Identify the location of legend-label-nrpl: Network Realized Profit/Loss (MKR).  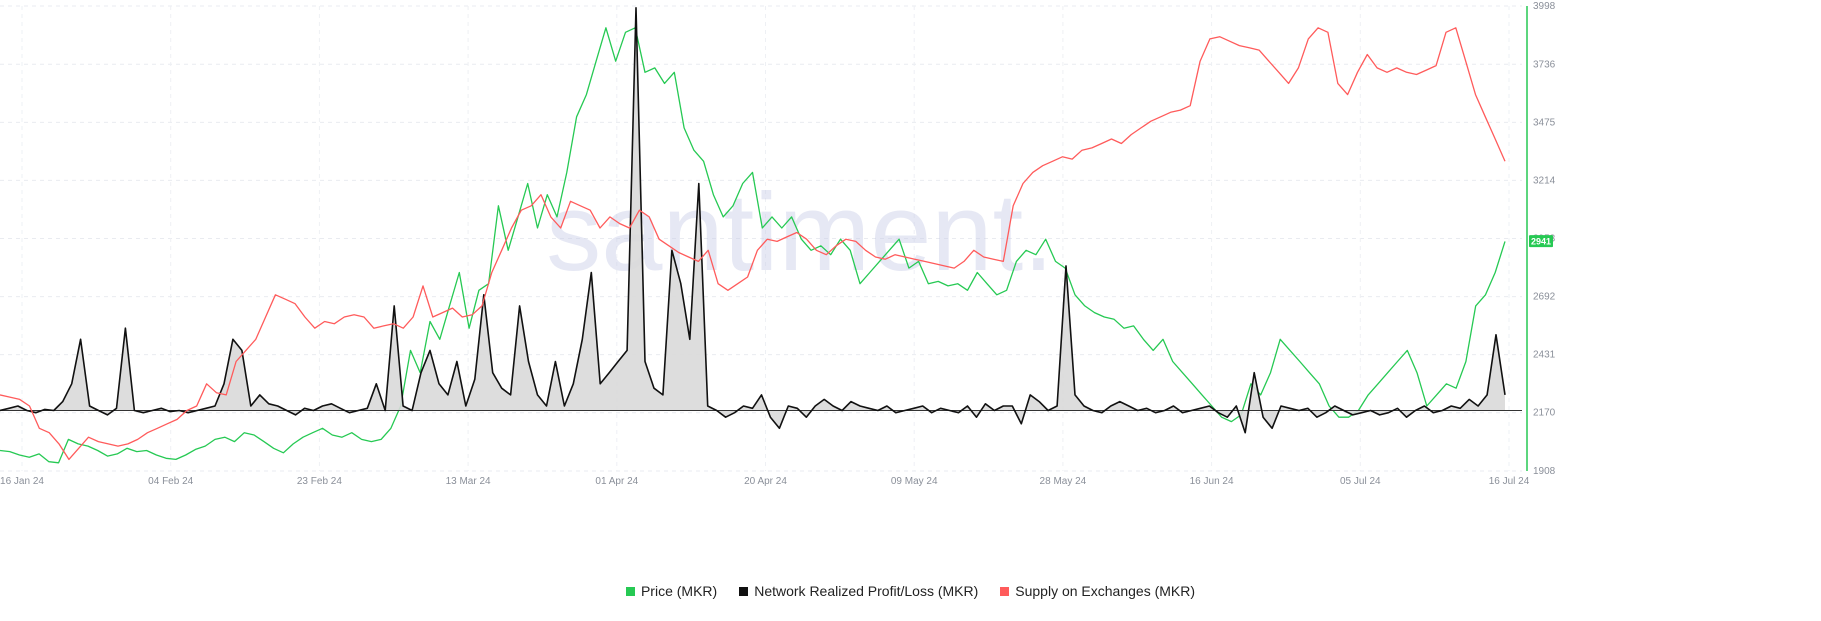
(866, 591).